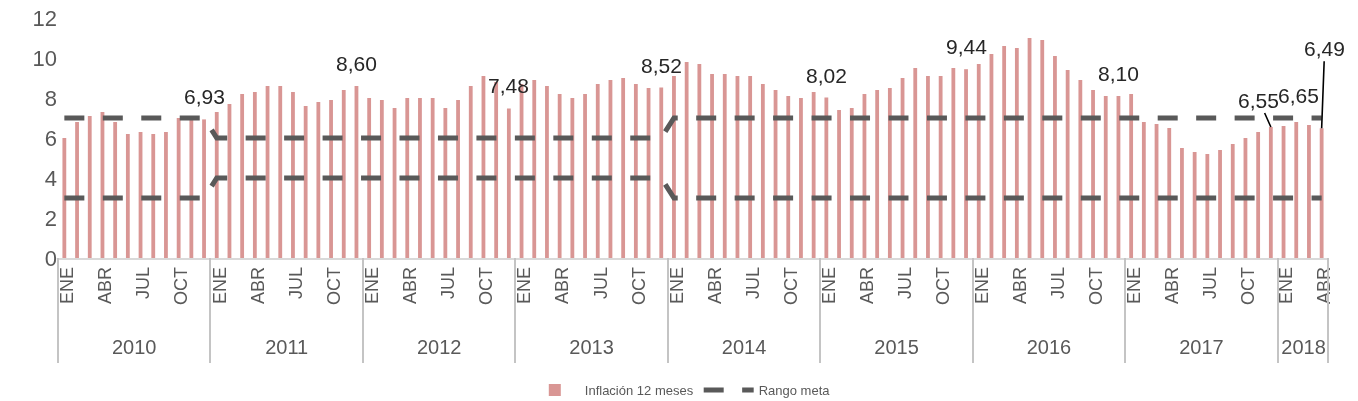 Image resolution: width=1358 pixels, height=401 pixels. Describe the element at coordinates (44, 58) in the screenshot. I see `y-tick-label: 10` at that location.